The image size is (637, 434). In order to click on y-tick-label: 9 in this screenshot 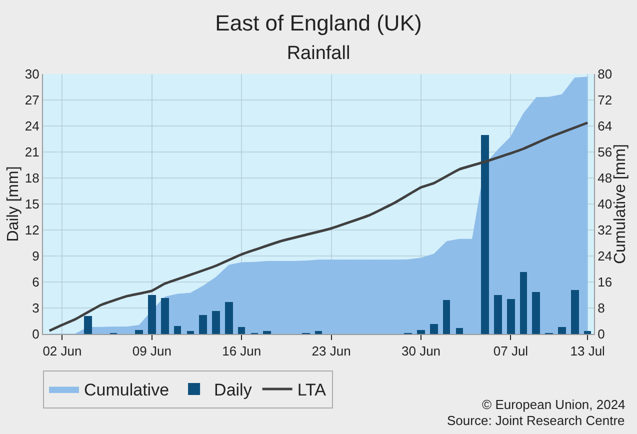, I will do `click(36, 256)`.